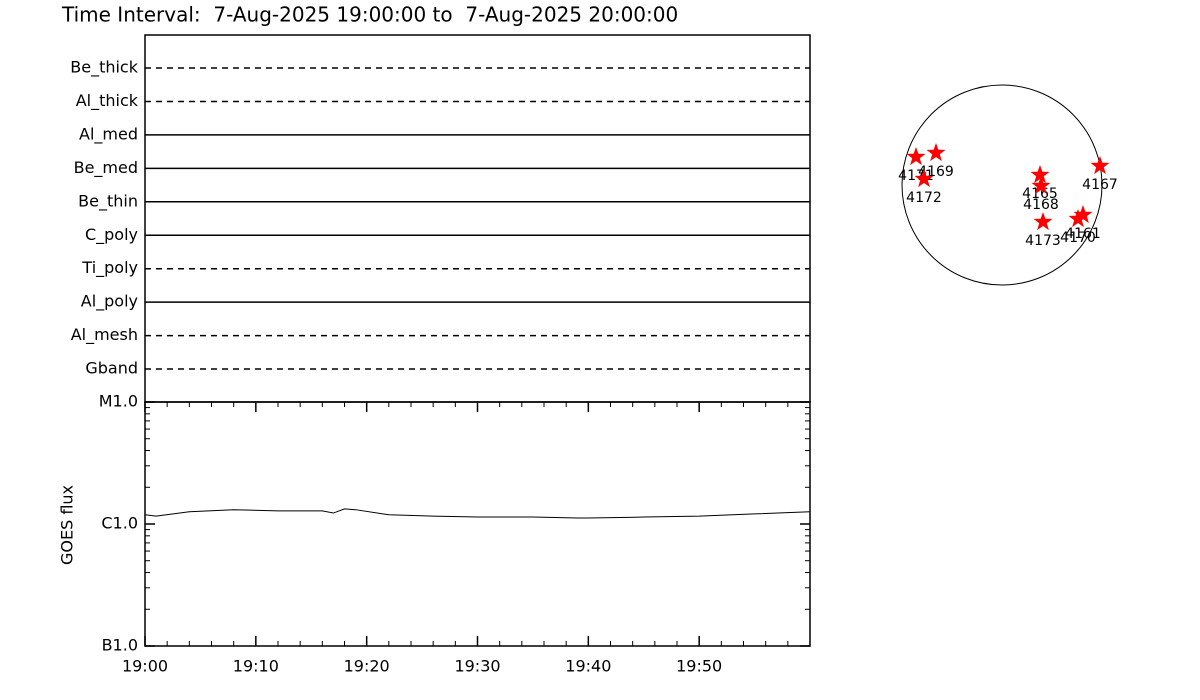 This screenshot has height=700, width=1200. Describe the element at coordinates (256, 666) in the screenshot. I see `x-tick-label: 19:10` at that location.